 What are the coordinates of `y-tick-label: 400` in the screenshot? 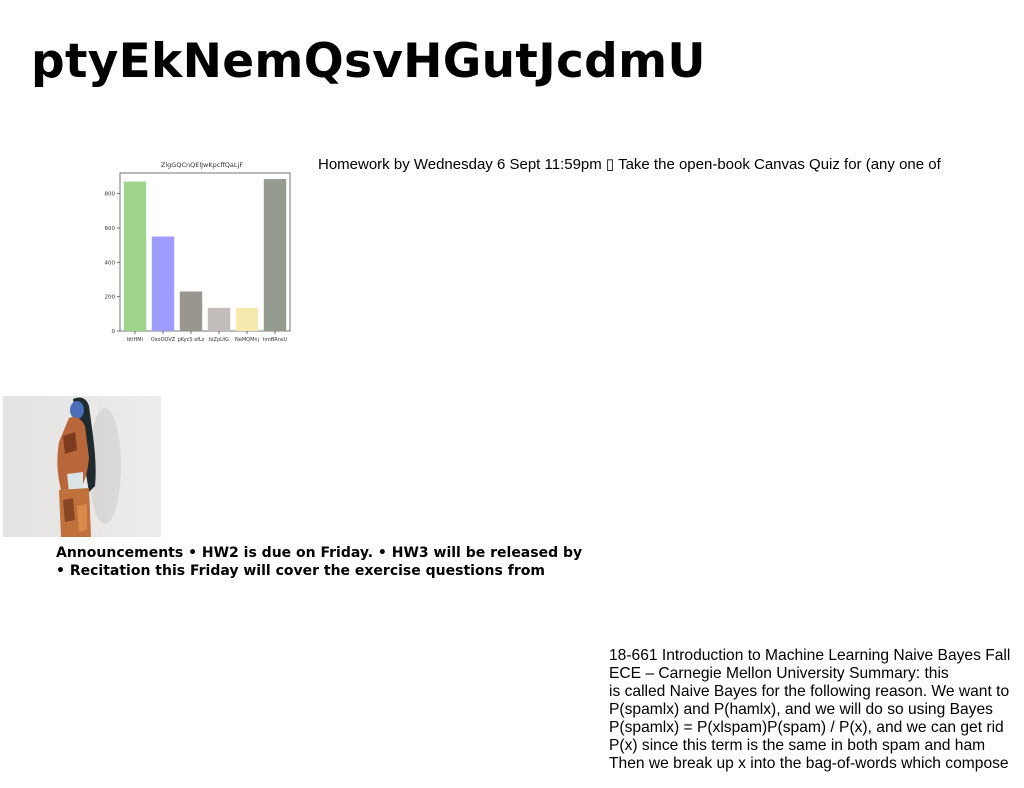 It's located at (110, 263).